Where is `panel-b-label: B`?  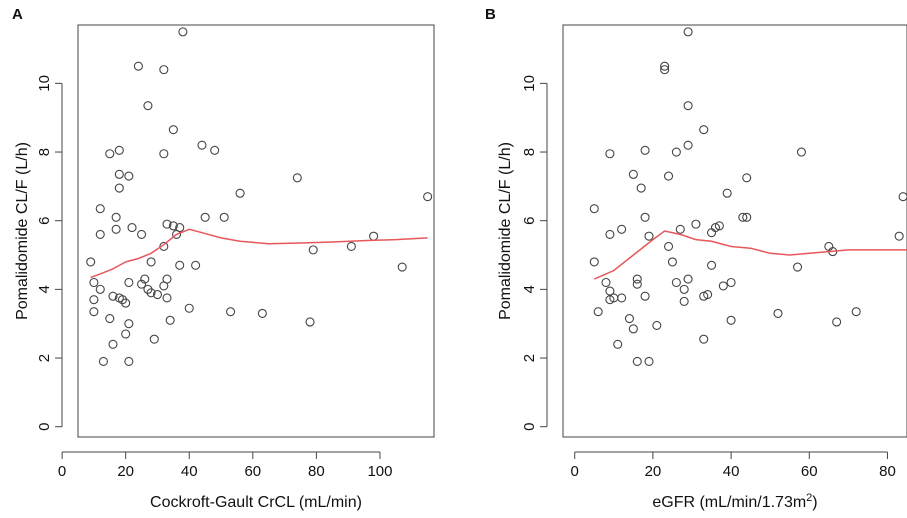 panel-b-label: B is located at coordinates (490, 14).